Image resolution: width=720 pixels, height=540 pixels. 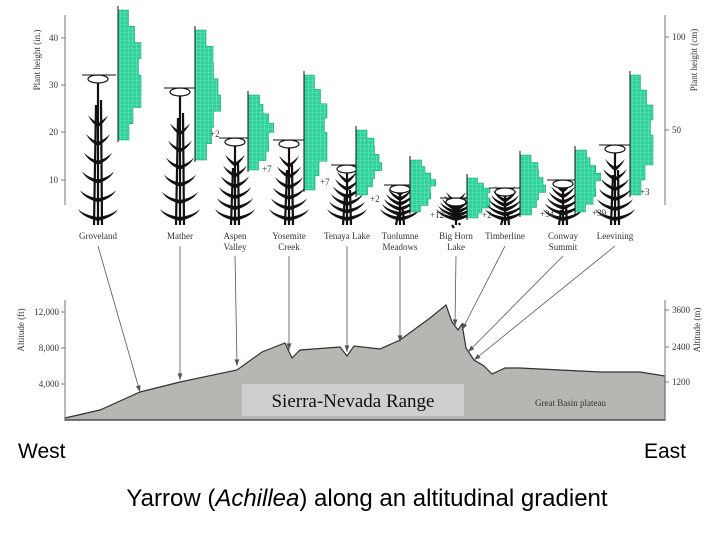 I want to click on station-line: Mather, so click(x=180, y=236).